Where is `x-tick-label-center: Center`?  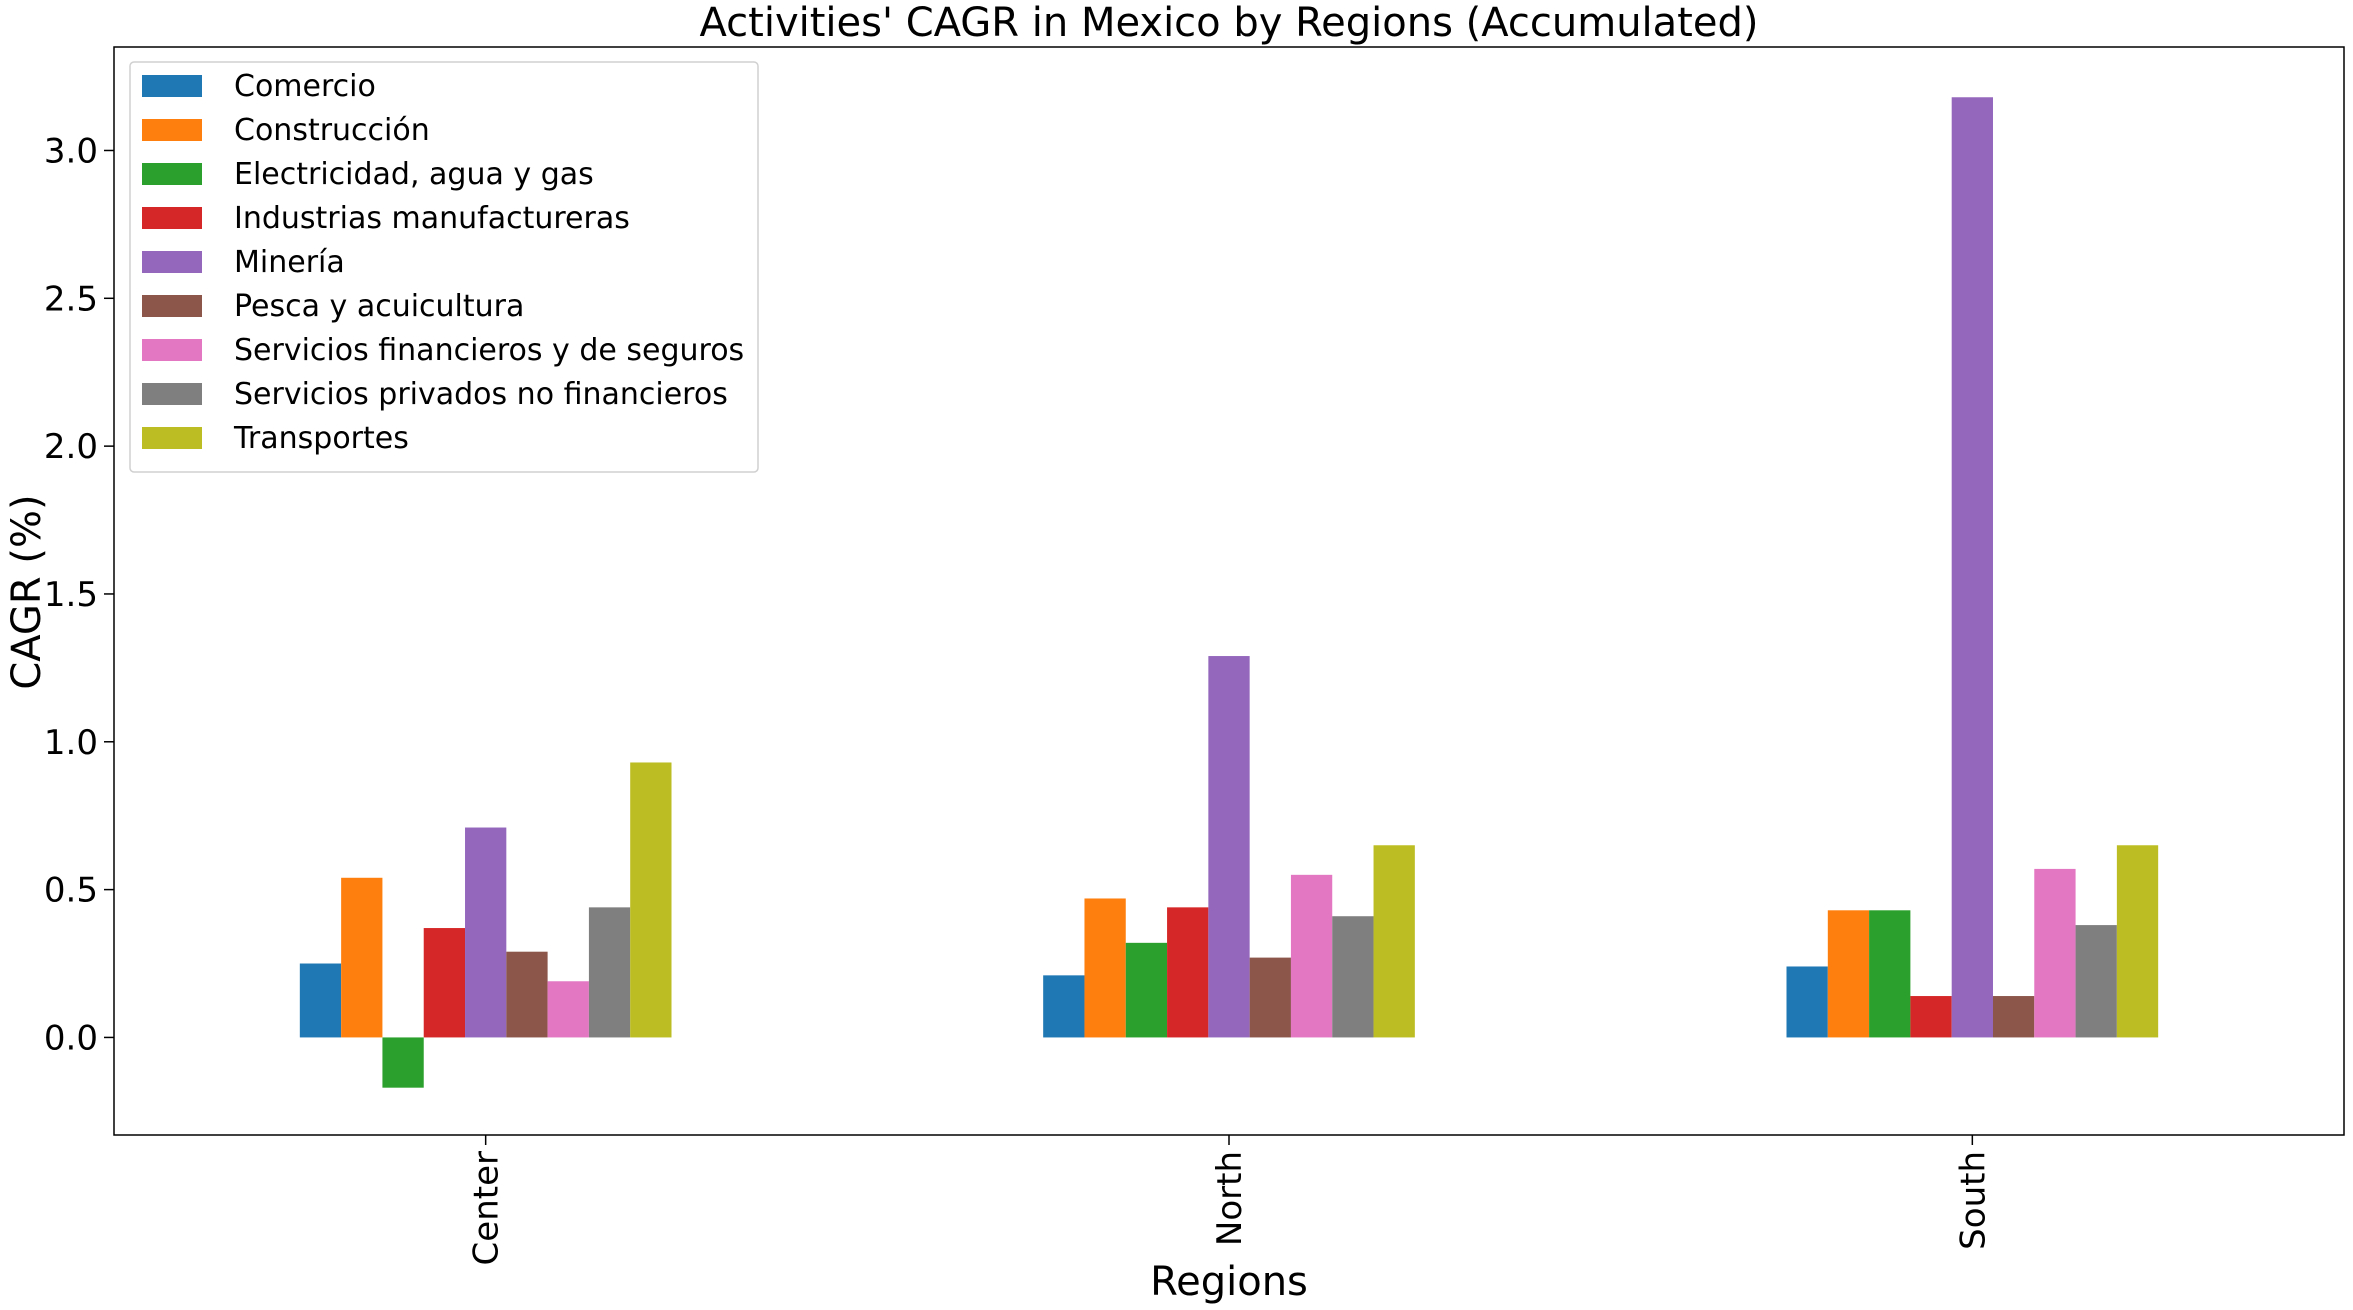
x-tick-label-center: Center is located at coordinates (487, 1208).